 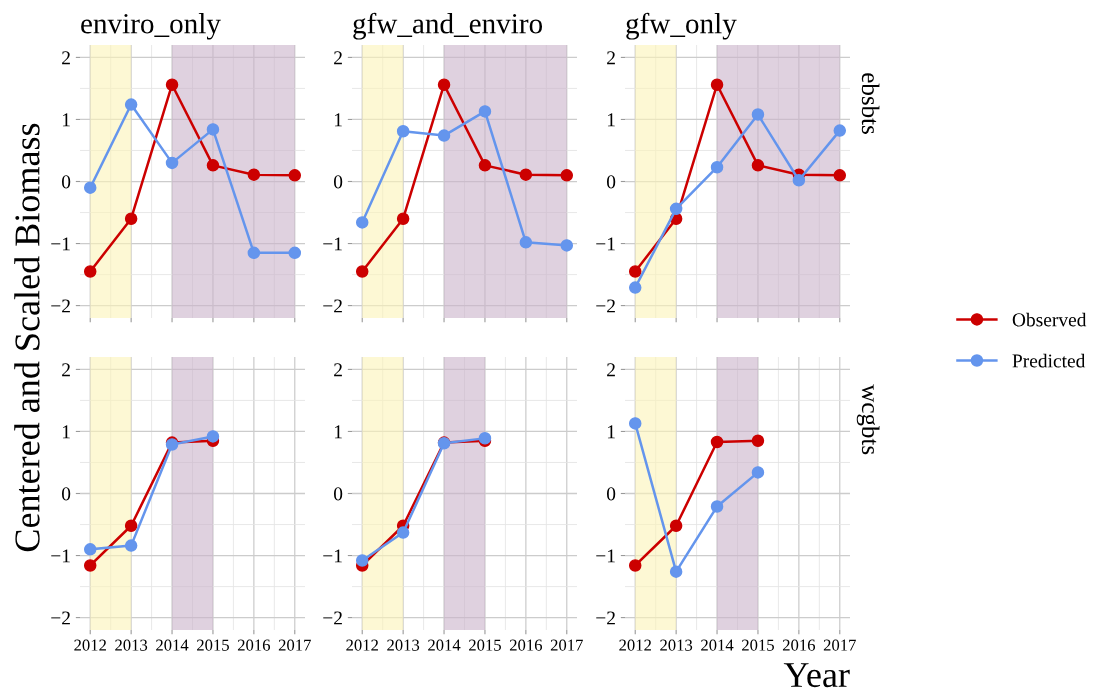 What do you see at coordinates (1049, 319) in the screenshot?
I see `legend-label: Observed` at bounding box center [1049, 319].